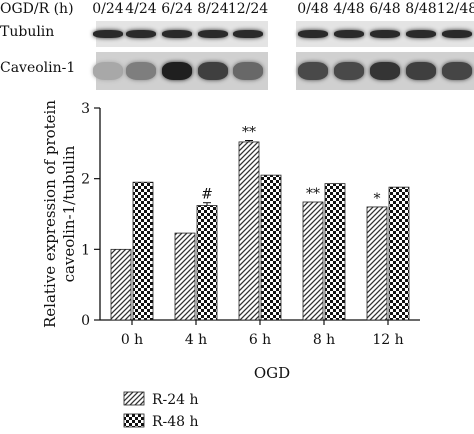 This screenshot has height=434, width=474. Describe the element at coordinates (175, 400) in the screenshot. I see `legend-label: R-24 h` at that location.